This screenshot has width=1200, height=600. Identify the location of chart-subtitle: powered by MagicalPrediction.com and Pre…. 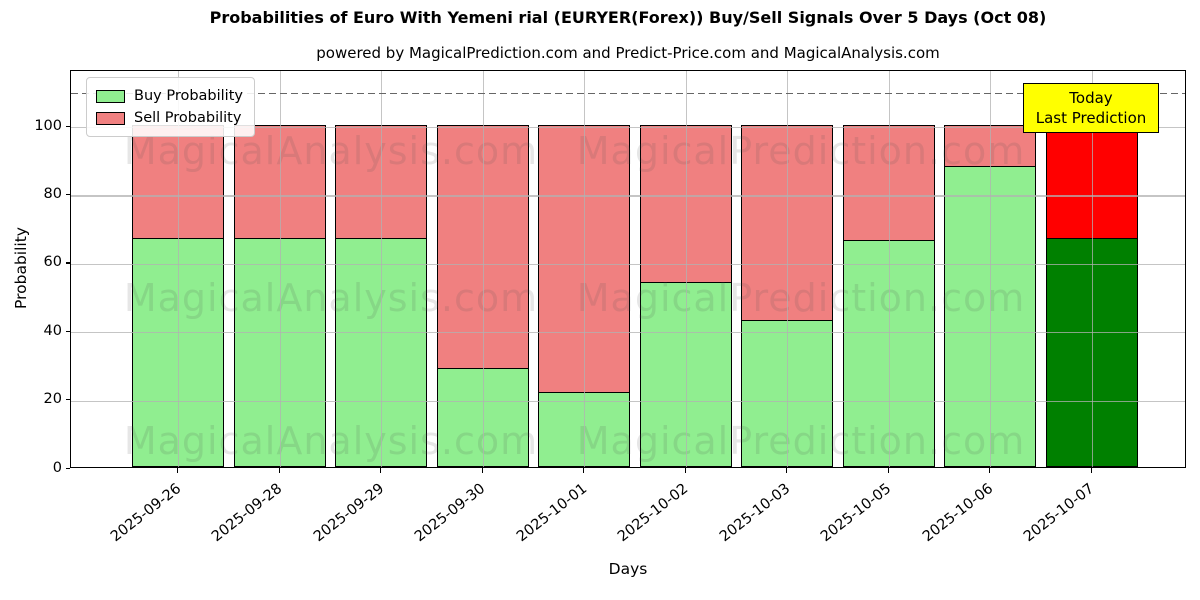
(628, 53).